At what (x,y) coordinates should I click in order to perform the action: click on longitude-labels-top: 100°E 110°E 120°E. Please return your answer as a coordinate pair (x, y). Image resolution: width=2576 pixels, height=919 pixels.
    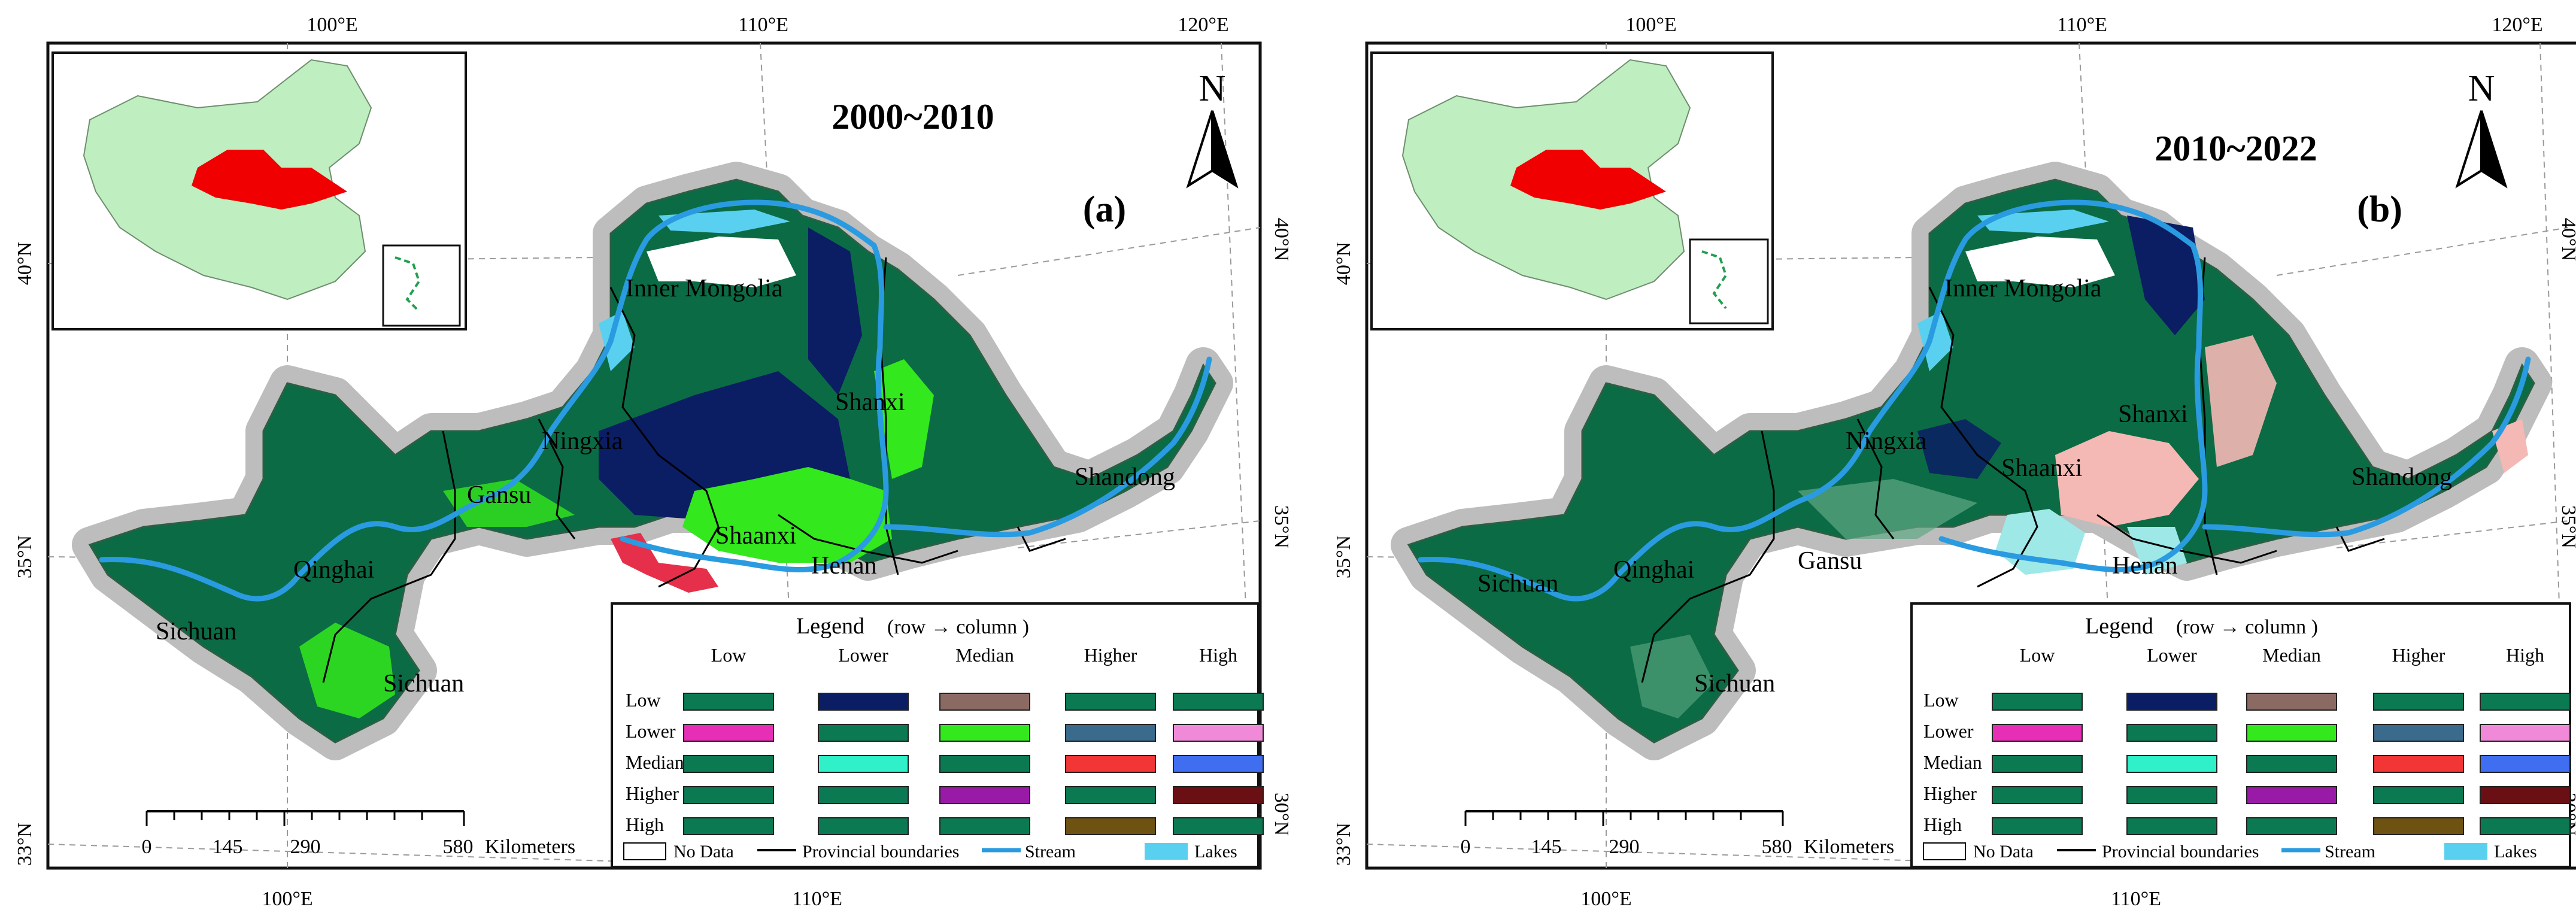
    Looking at the image, I should click on (2083, 25).